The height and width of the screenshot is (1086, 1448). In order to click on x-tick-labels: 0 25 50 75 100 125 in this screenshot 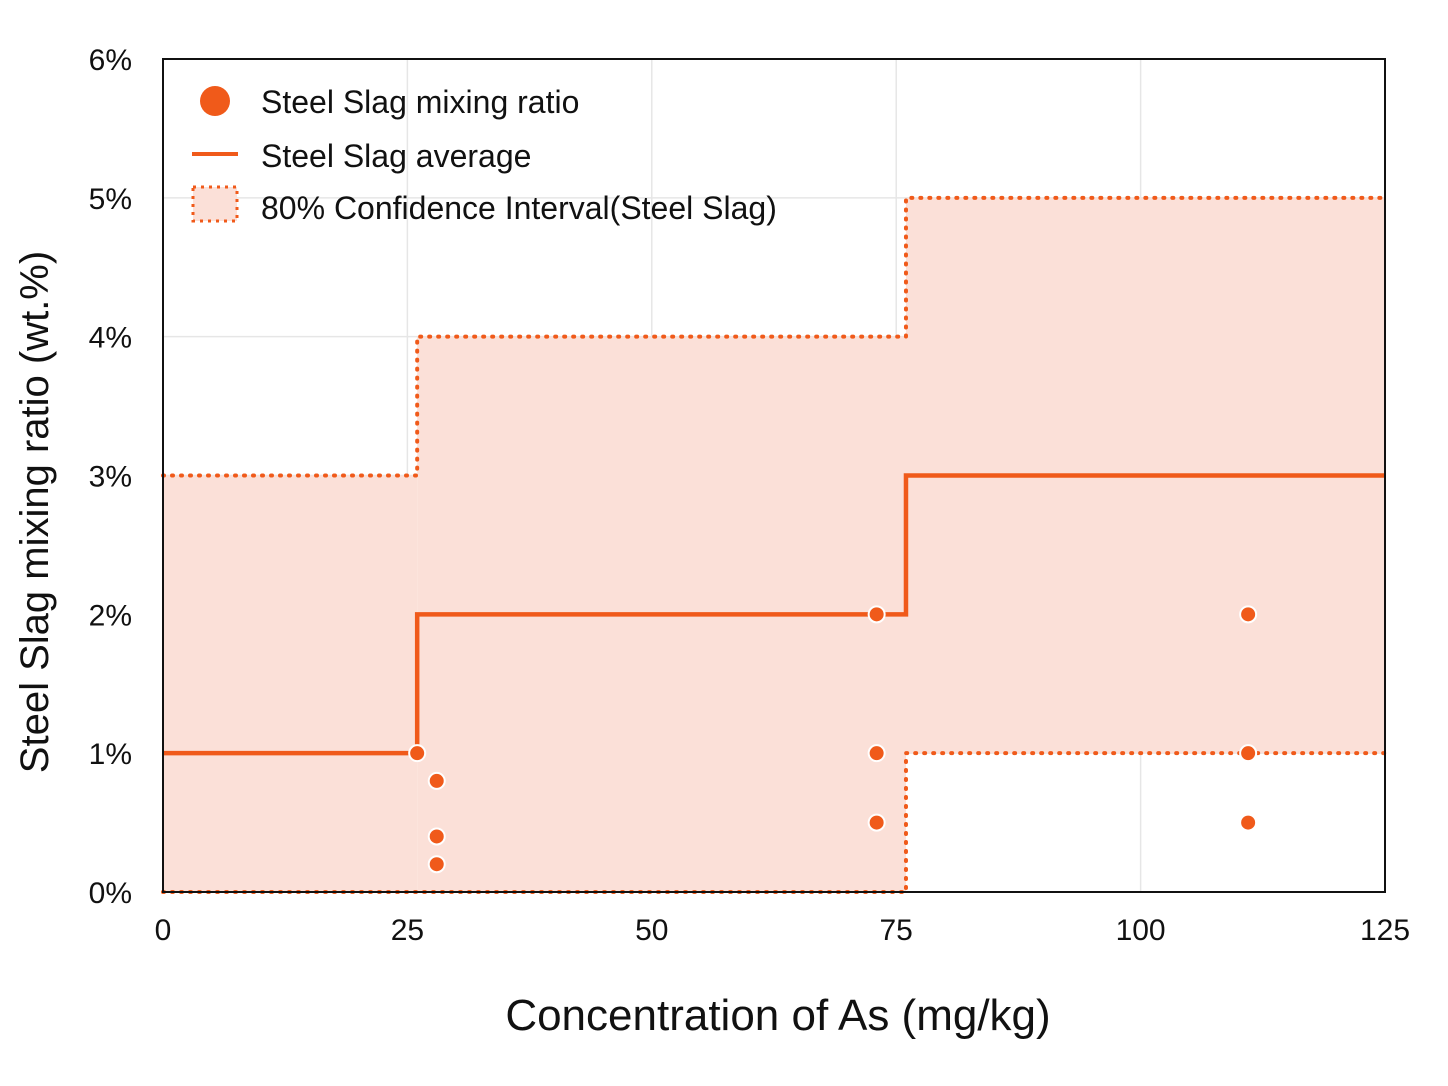, I will do `click(782, 930)`.